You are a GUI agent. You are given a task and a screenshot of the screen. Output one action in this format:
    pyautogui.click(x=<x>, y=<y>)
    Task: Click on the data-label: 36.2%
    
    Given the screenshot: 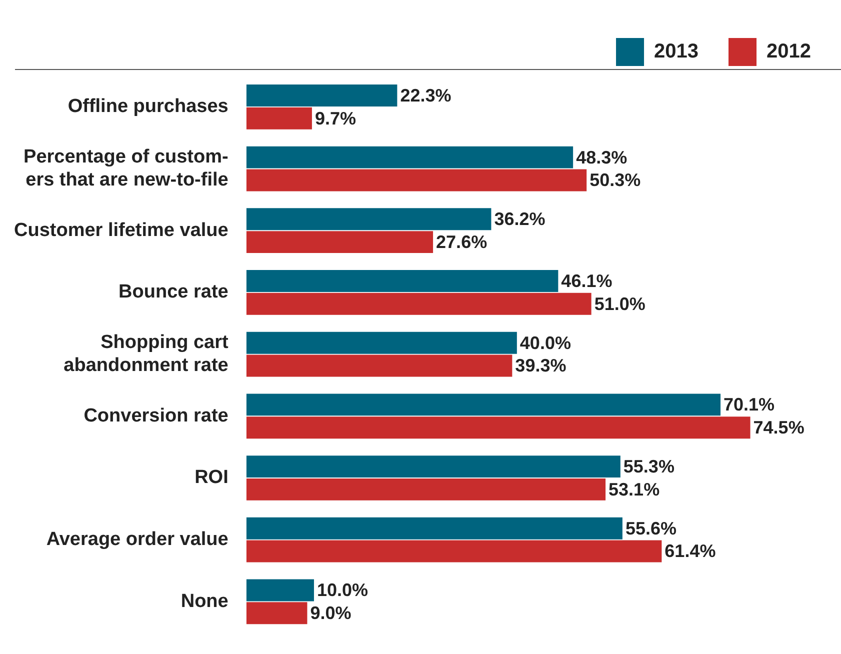 What is the action you would take?
    pyautogui.click(x=520, y=219)
    